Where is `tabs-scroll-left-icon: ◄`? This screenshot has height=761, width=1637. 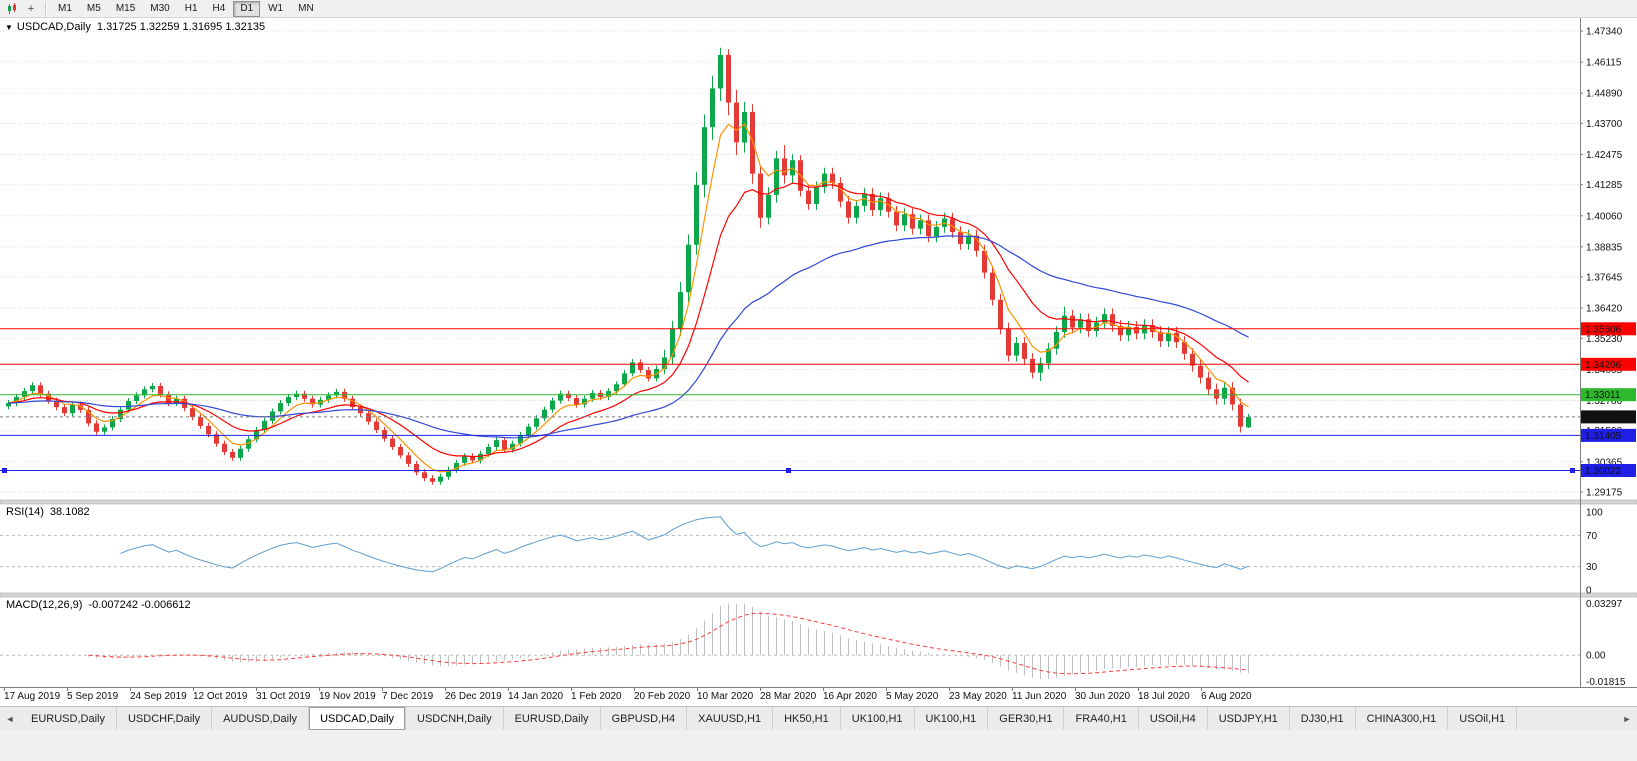
tabs-scroll-left-icon: ◄ is located at coordinates (10, 718).